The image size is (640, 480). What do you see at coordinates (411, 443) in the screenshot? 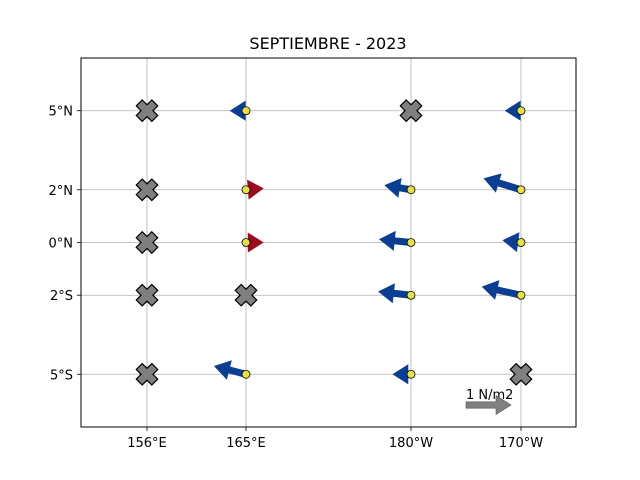
I see `x-tick-label: 180°W` at bounding box center [411, 443].